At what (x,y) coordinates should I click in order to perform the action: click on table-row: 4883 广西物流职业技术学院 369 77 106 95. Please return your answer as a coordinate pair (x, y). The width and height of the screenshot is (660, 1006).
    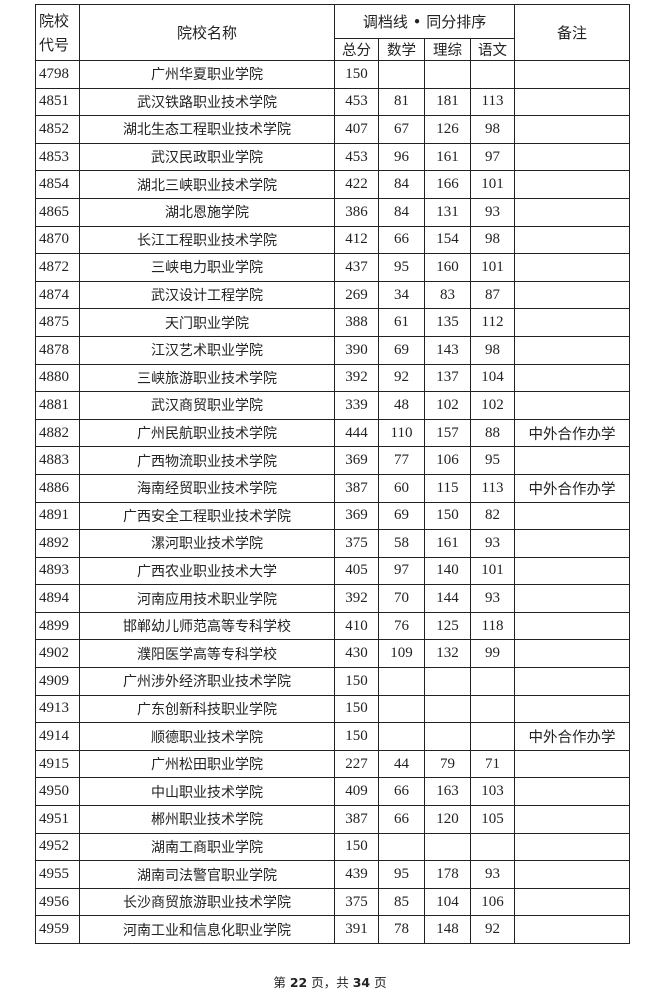
    Looking at the image, I should click on (333, 460).